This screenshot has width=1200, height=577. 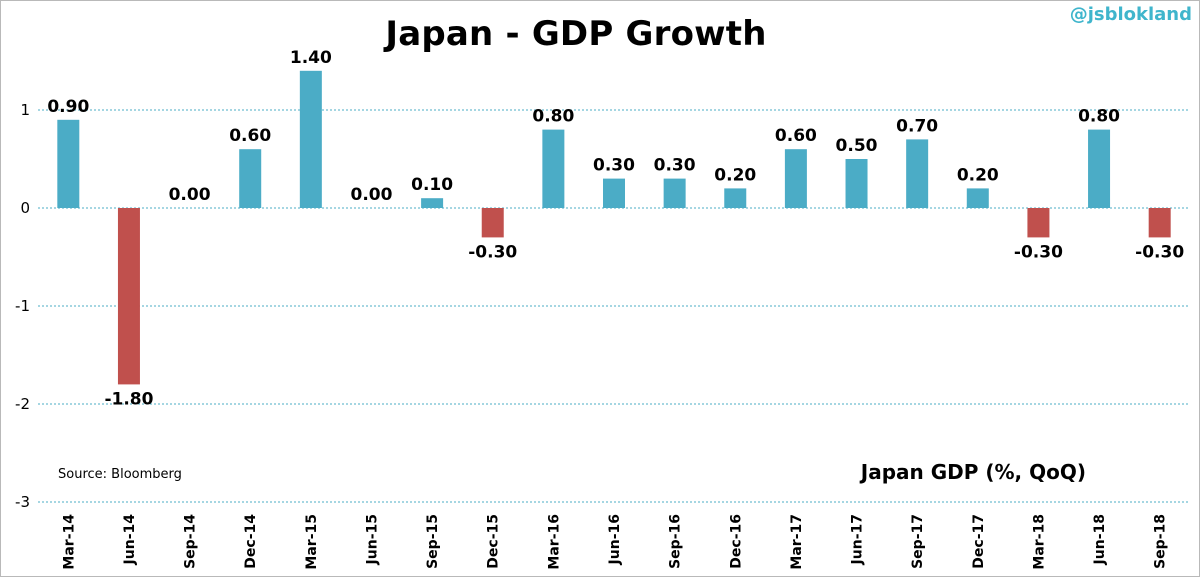 What do you see at coordinates (797, 542) in the screenshot?
I see `x-tick-label: Mar-17` at bounding box center [797, 542].